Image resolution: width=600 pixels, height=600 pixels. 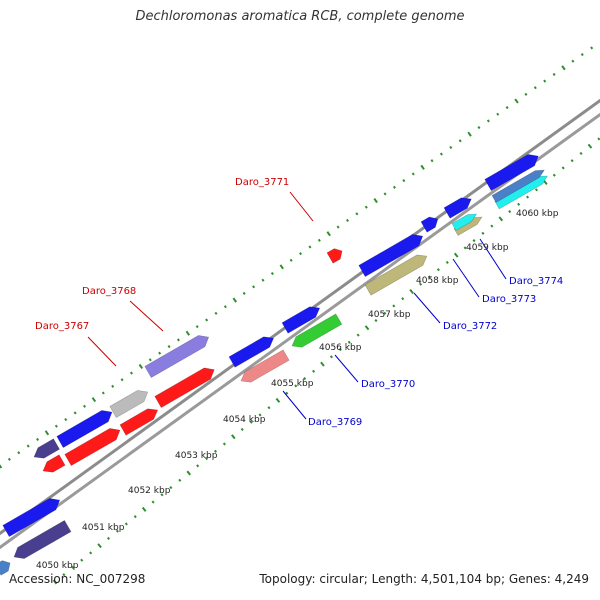 I want to click on accession-text: Accession: NC_007298, so click(x=77, y=579).